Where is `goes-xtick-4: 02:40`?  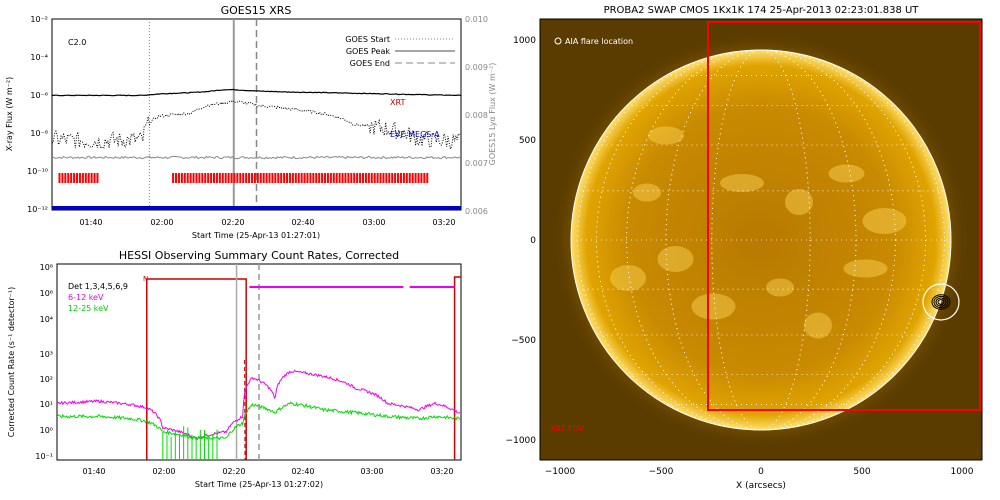 goes-xtick-4: 02:40 is located at coordinates (302, 222).